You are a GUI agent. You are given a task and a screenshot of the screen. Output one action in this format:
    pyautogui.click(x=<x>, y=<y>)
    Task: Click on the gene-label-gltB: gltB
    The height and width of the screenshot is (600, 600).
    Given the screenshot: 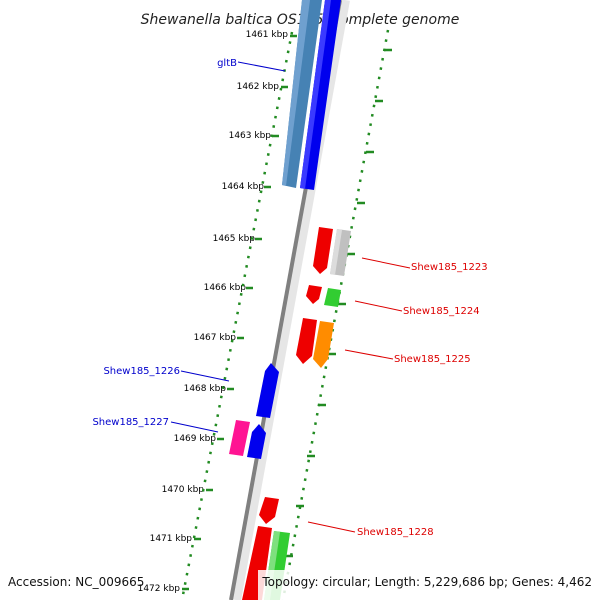 What is the action you would take?
    pyautogui.click(x=227, y=63)
    